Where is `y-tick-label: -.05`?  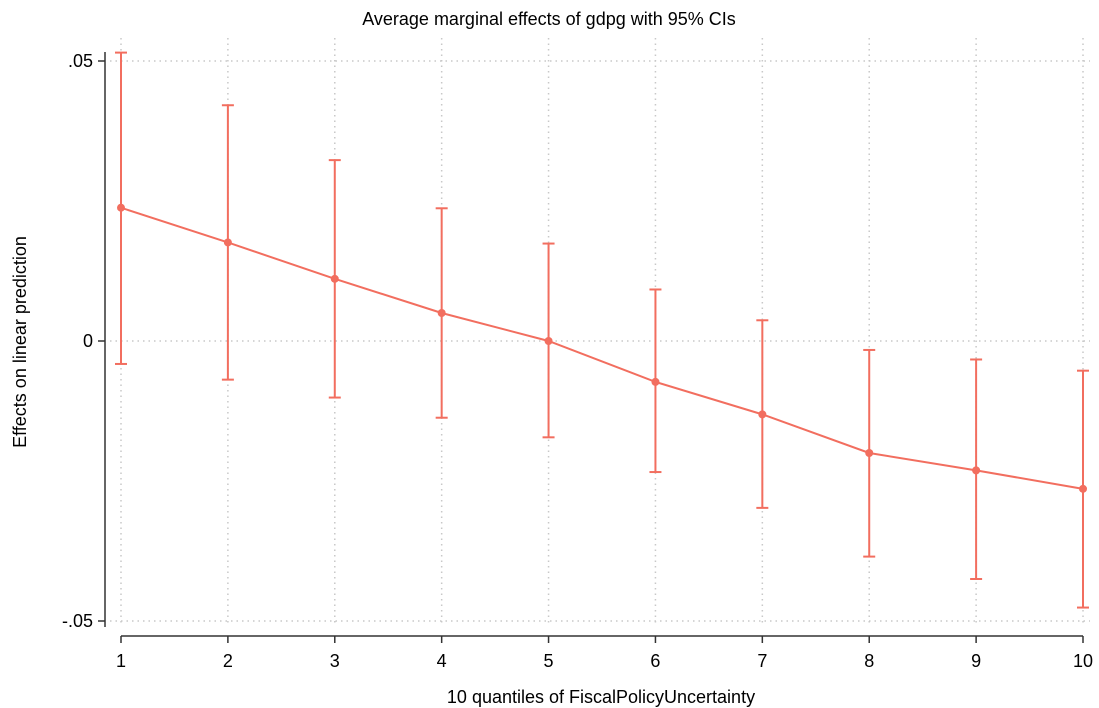
y-tick-label: -.05 is located at coordinates (77, 621).